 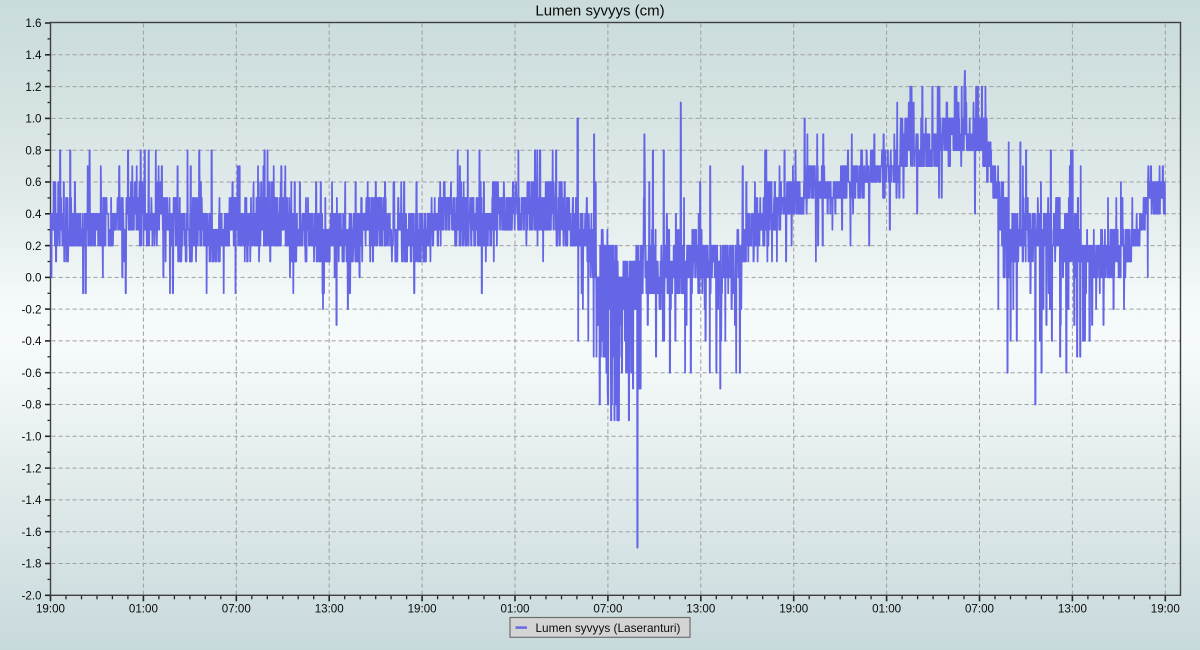 What do you see at coordinates (32, 405) in the screenshot?
I see `svg-text: -0.8` at bounding box center [32, 405].